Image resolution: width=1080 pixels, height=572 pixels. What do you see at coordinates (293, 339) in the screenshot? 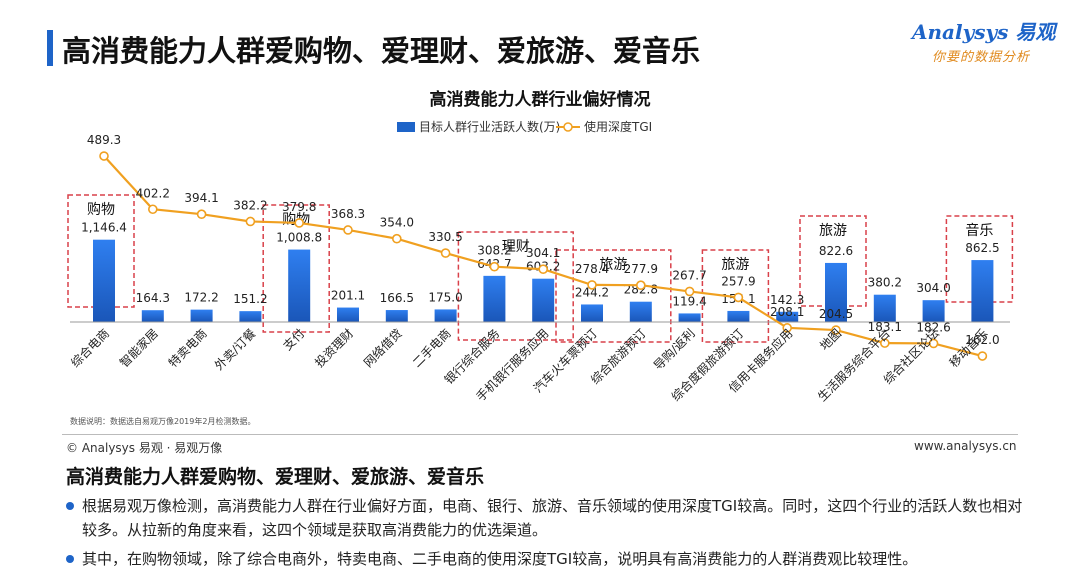
I see `category-label: 支付` at bounding box center [293, 339].